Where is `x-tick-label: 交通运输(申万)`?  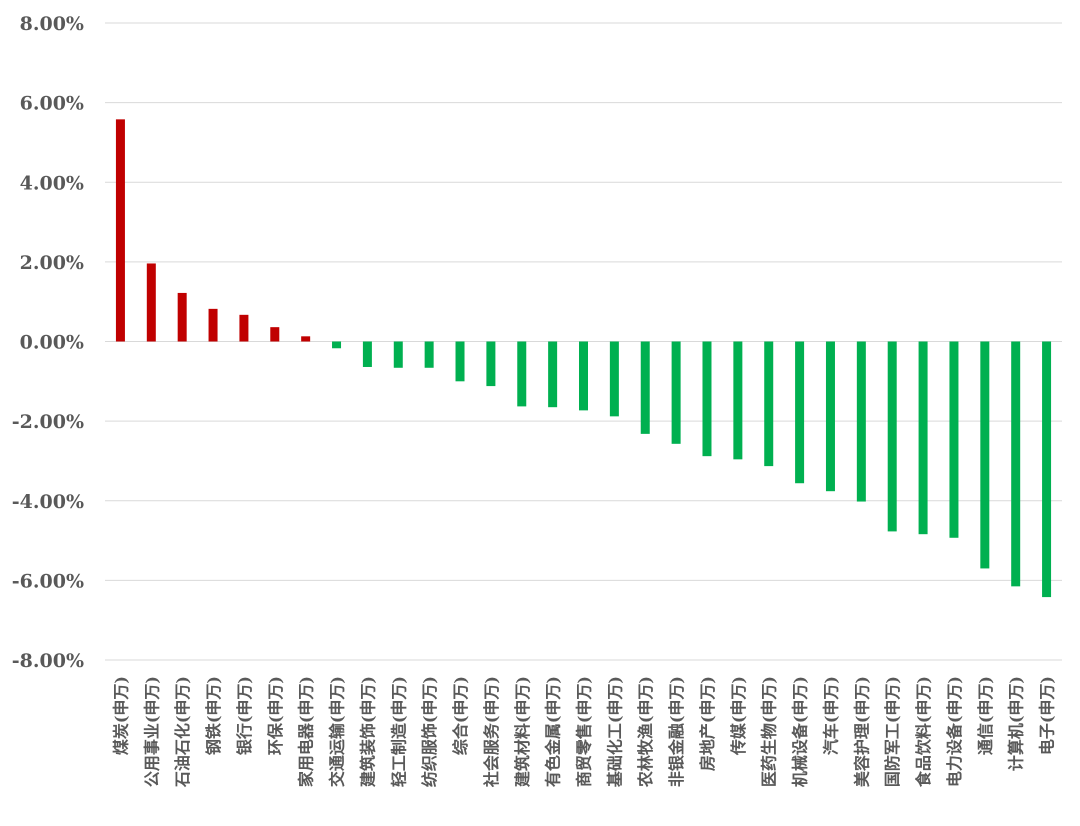 x-tick-label: 交通运输(申万) is located at coordinates (337, 731).